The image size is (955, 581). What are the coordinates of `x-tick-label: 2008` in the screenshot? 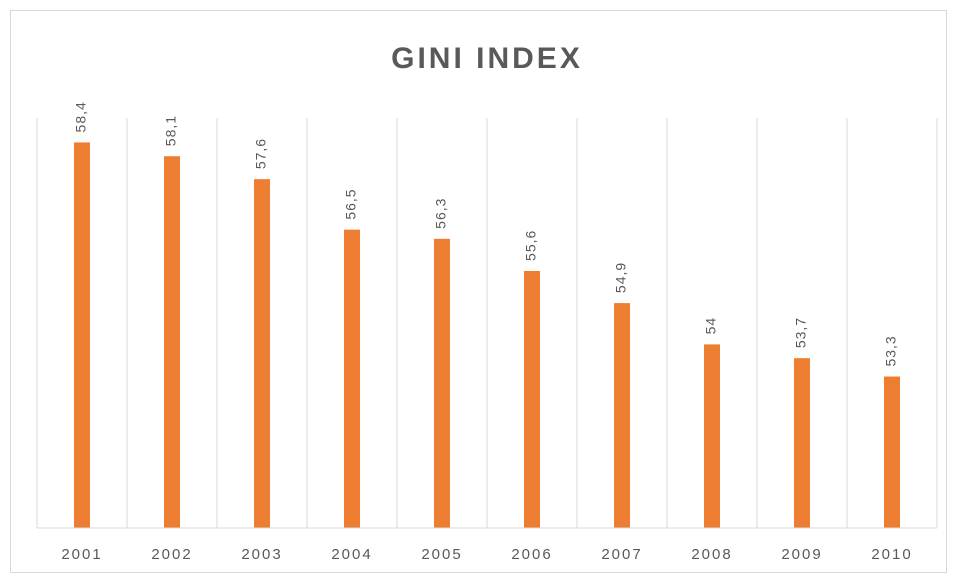 It's located at (711, 554).